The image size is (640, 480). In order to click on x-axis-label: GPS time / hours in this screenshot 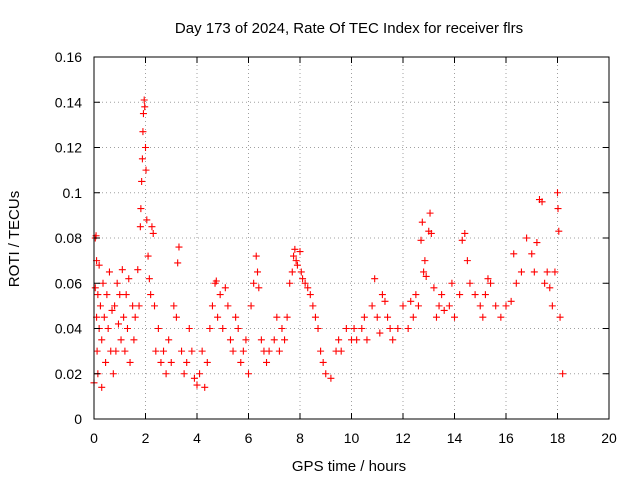, I will do `click(349, 466)`.